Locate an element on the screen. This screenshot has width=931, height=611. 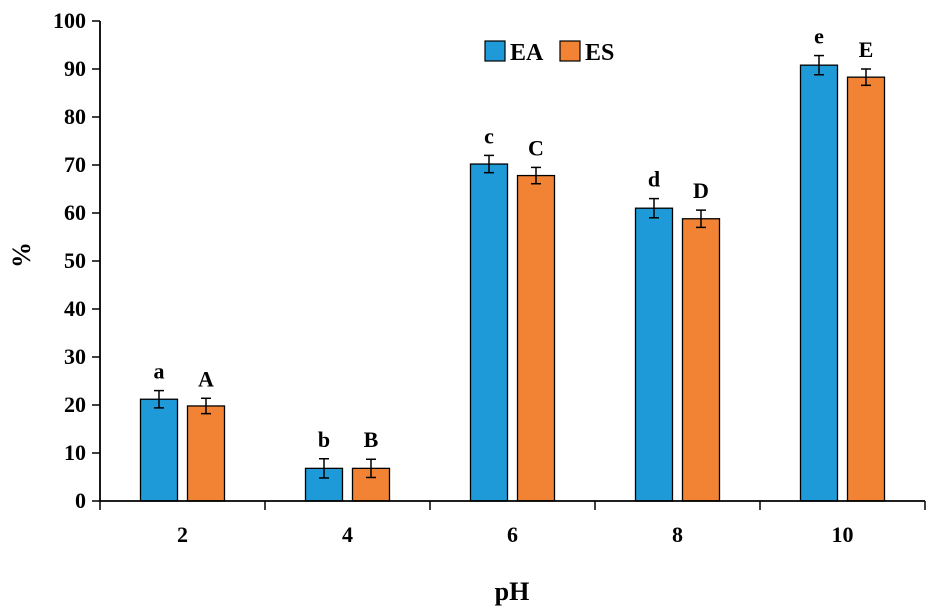
x-tick-label-ph-6: 6 is located at coordinates (512, 534).